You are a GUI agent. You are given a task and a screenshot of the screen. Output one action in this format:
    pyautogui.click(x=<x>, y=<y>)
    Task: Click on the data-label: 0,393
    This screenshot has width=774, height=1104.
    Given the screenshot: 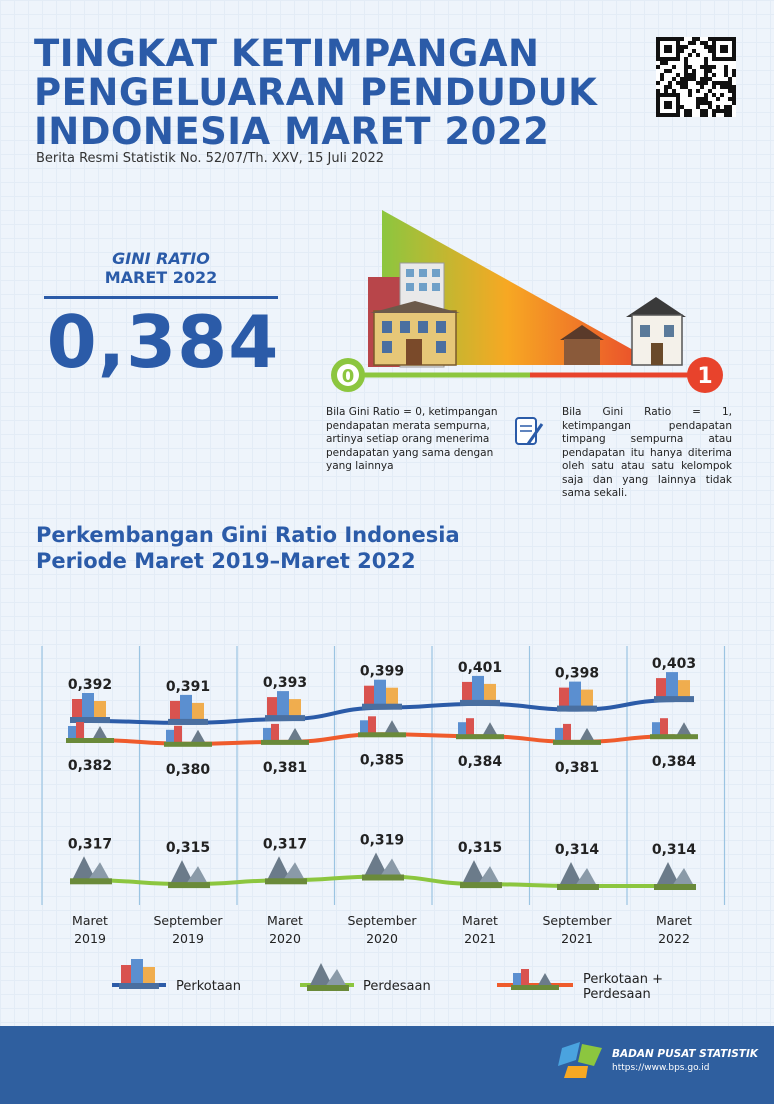 What is the action you would take?
    pyautogui.click(x=285, y=683)
    